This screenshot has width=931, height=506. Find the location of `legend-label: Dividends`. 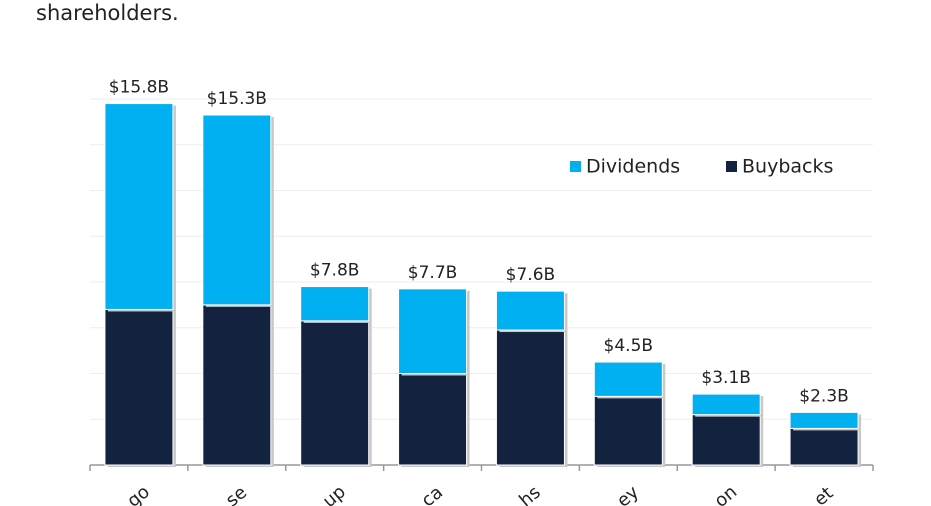

legend-label: Dividends is located at coordinates (633, 167).